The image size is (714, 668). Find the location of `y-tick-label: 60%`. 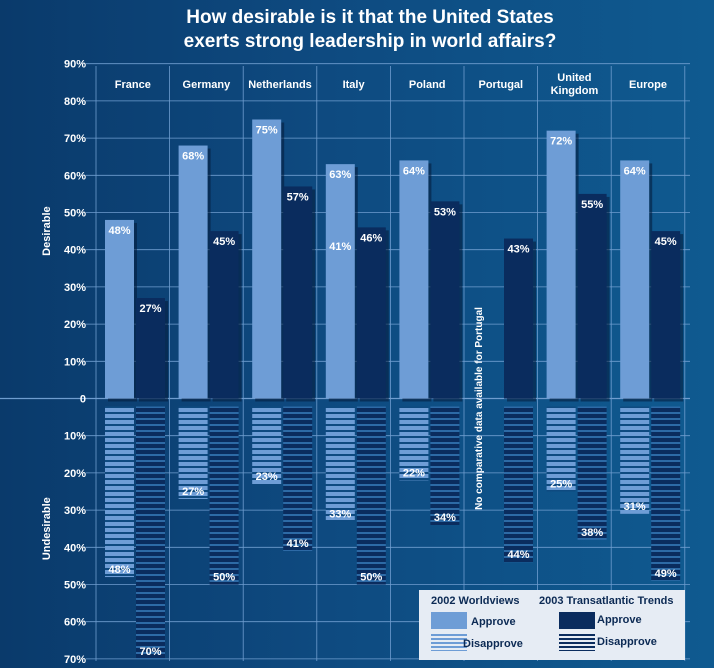

y-tick-label: 60% is located at coordinates (75, 176).